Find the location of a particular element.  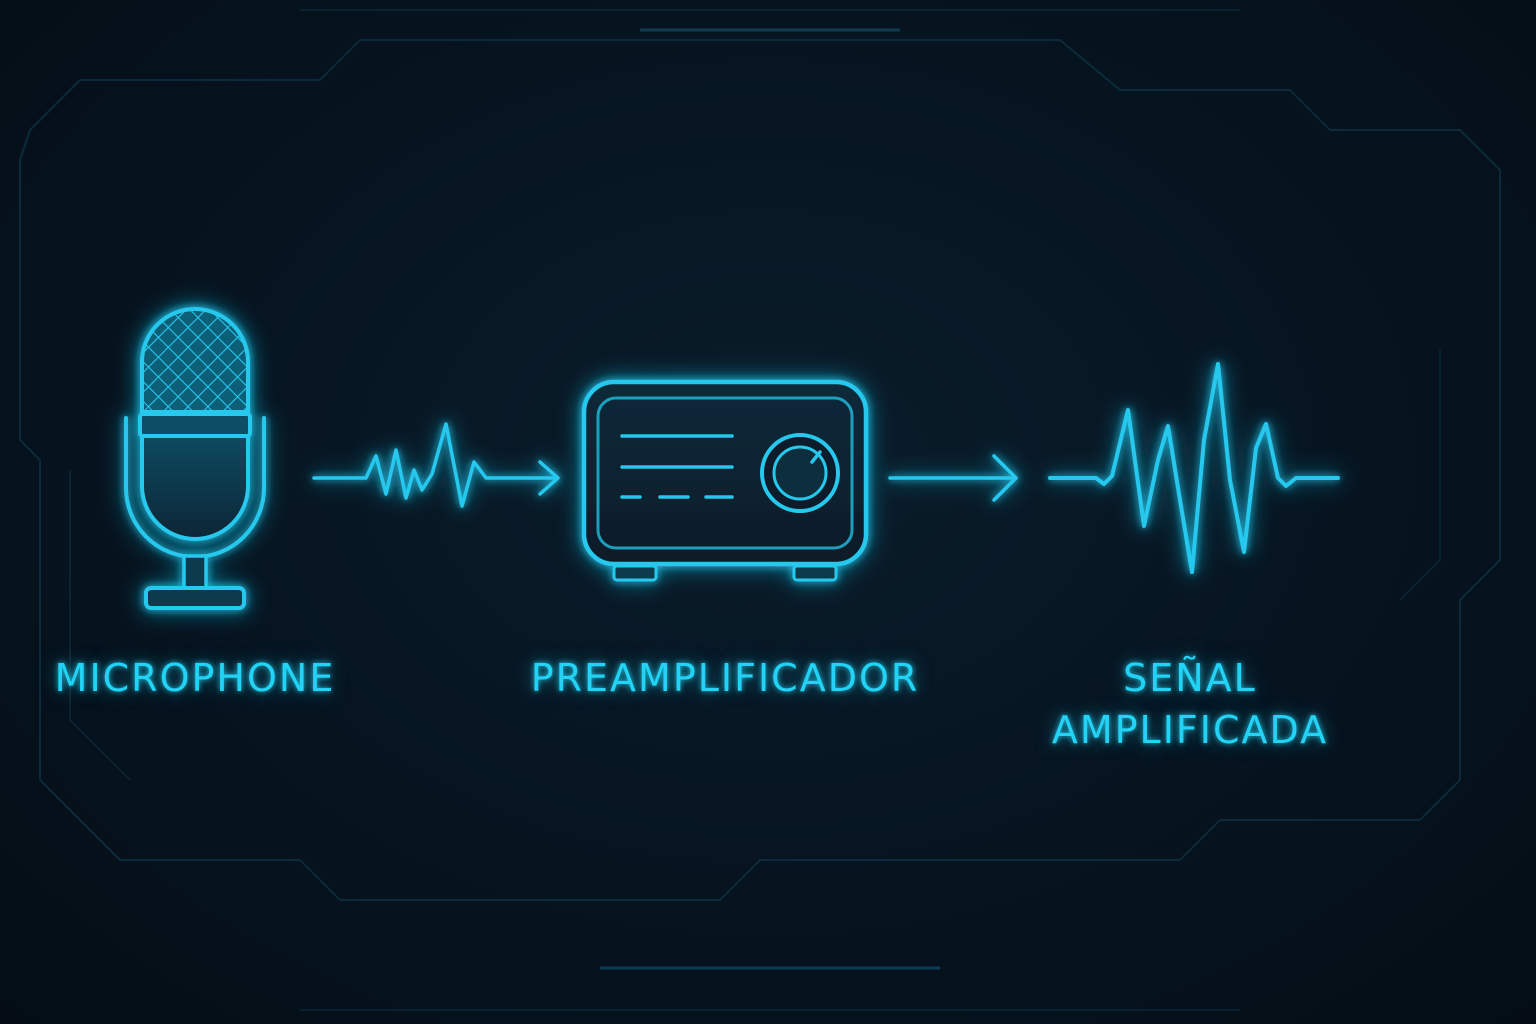

connector-mic-to-preamp is located at coordinates (436, 465).